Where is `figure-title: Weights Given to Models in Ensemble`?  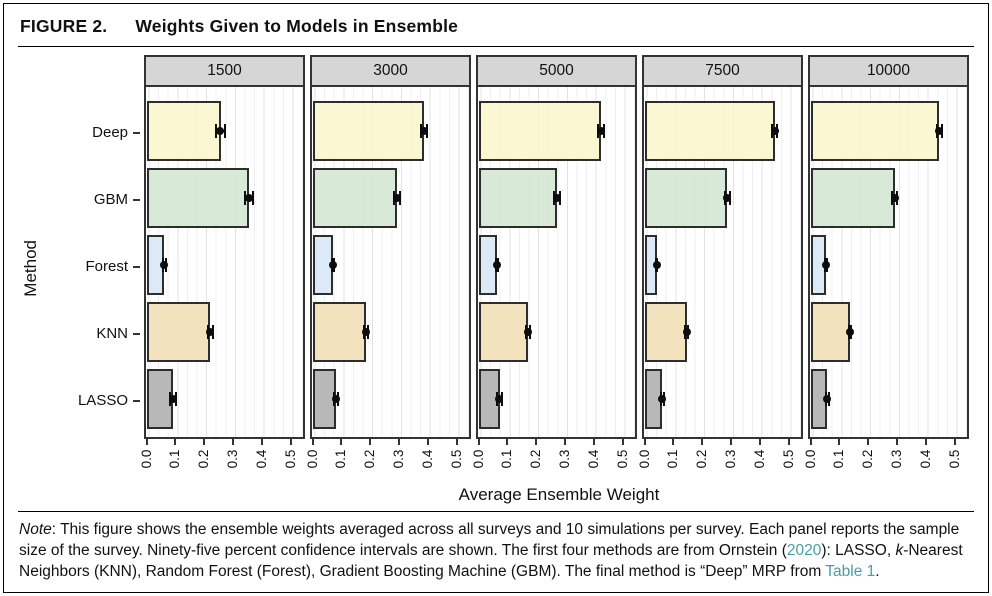 figure-title: Weights Given to Models in Ensemble is located at coordinates (297, 26).